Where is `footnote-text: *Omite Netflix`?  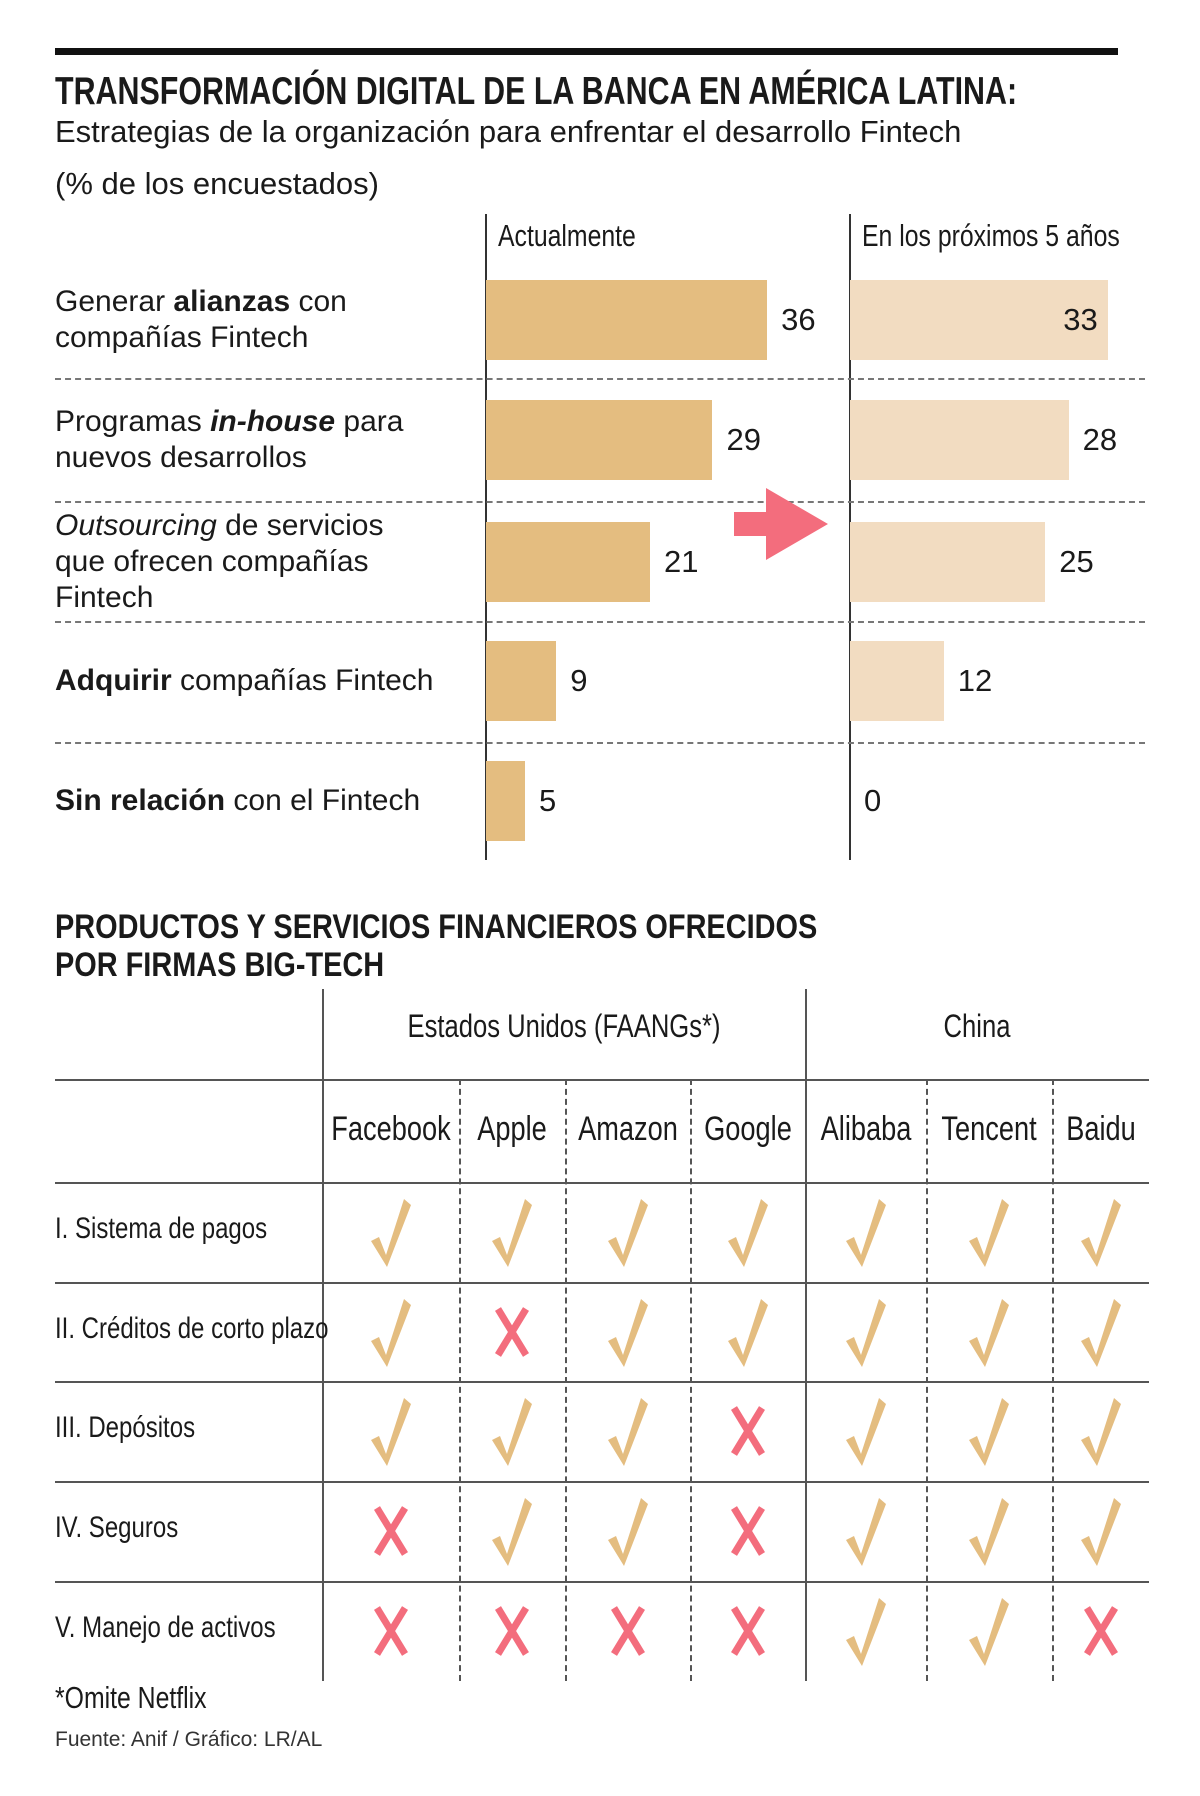 footnote-text: *Omite Netflix is located at coordinates (131, 1697).